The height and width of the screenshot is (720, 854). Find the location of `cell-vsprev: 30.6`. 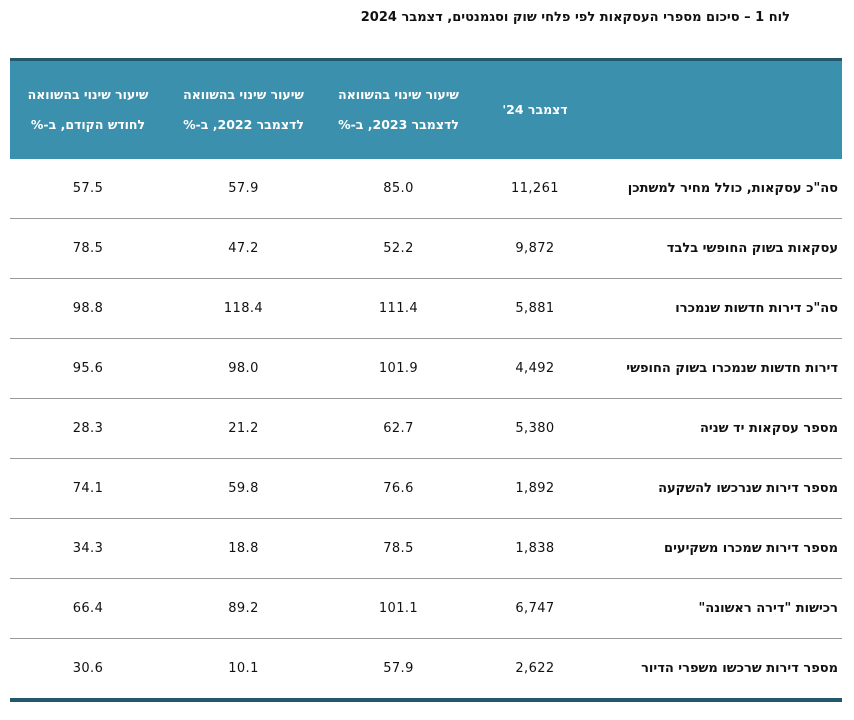

cell-vsprev: 30.6 is located at coordinates (88, 670).